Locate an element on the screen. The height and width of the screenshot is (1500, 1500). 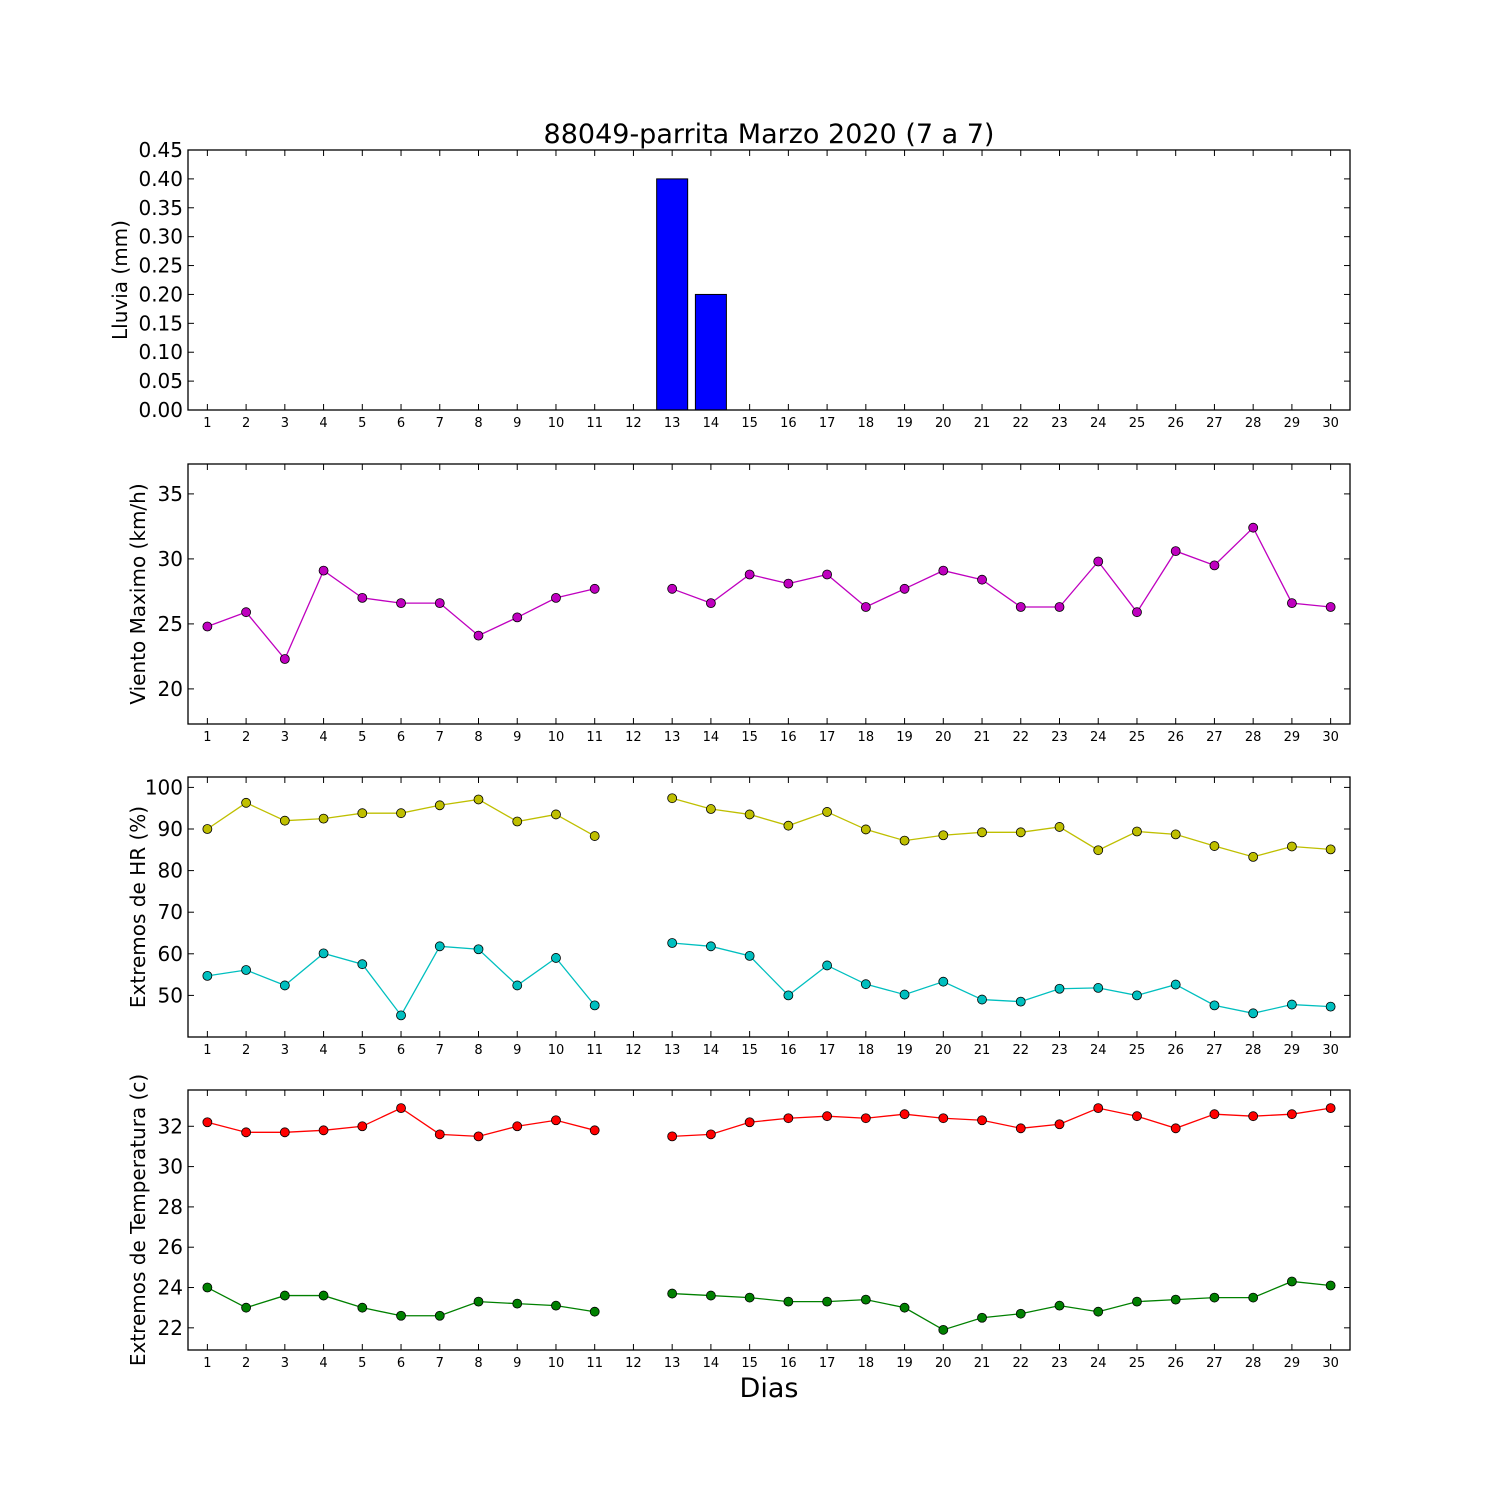
y-tick-label: 20 is located at coordinates (170, 689).